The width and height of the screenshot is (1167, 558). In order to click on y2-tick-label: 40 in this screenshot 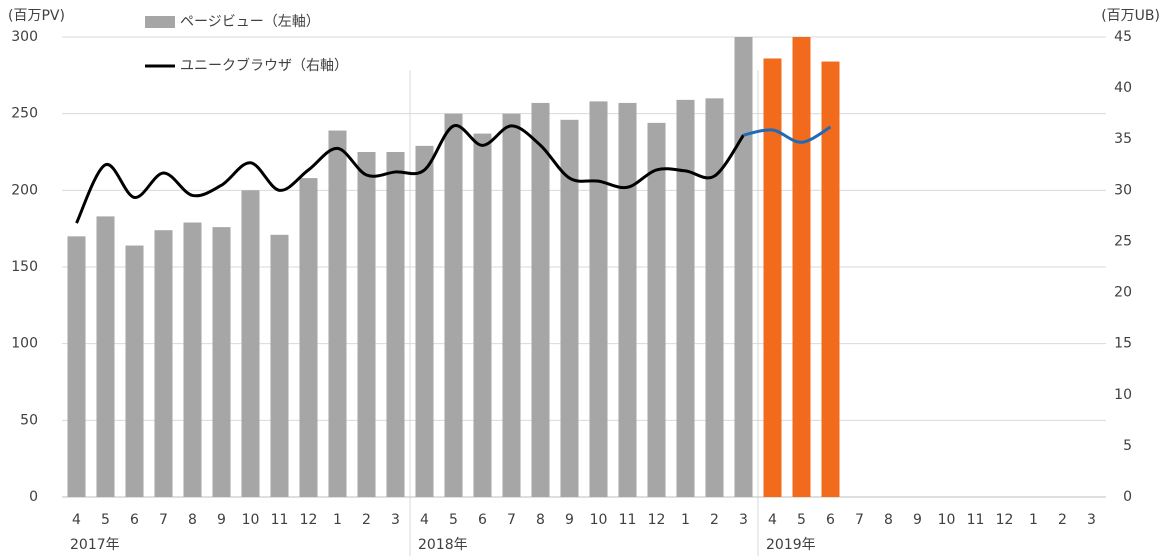, I will do `click(1123, 88)`.